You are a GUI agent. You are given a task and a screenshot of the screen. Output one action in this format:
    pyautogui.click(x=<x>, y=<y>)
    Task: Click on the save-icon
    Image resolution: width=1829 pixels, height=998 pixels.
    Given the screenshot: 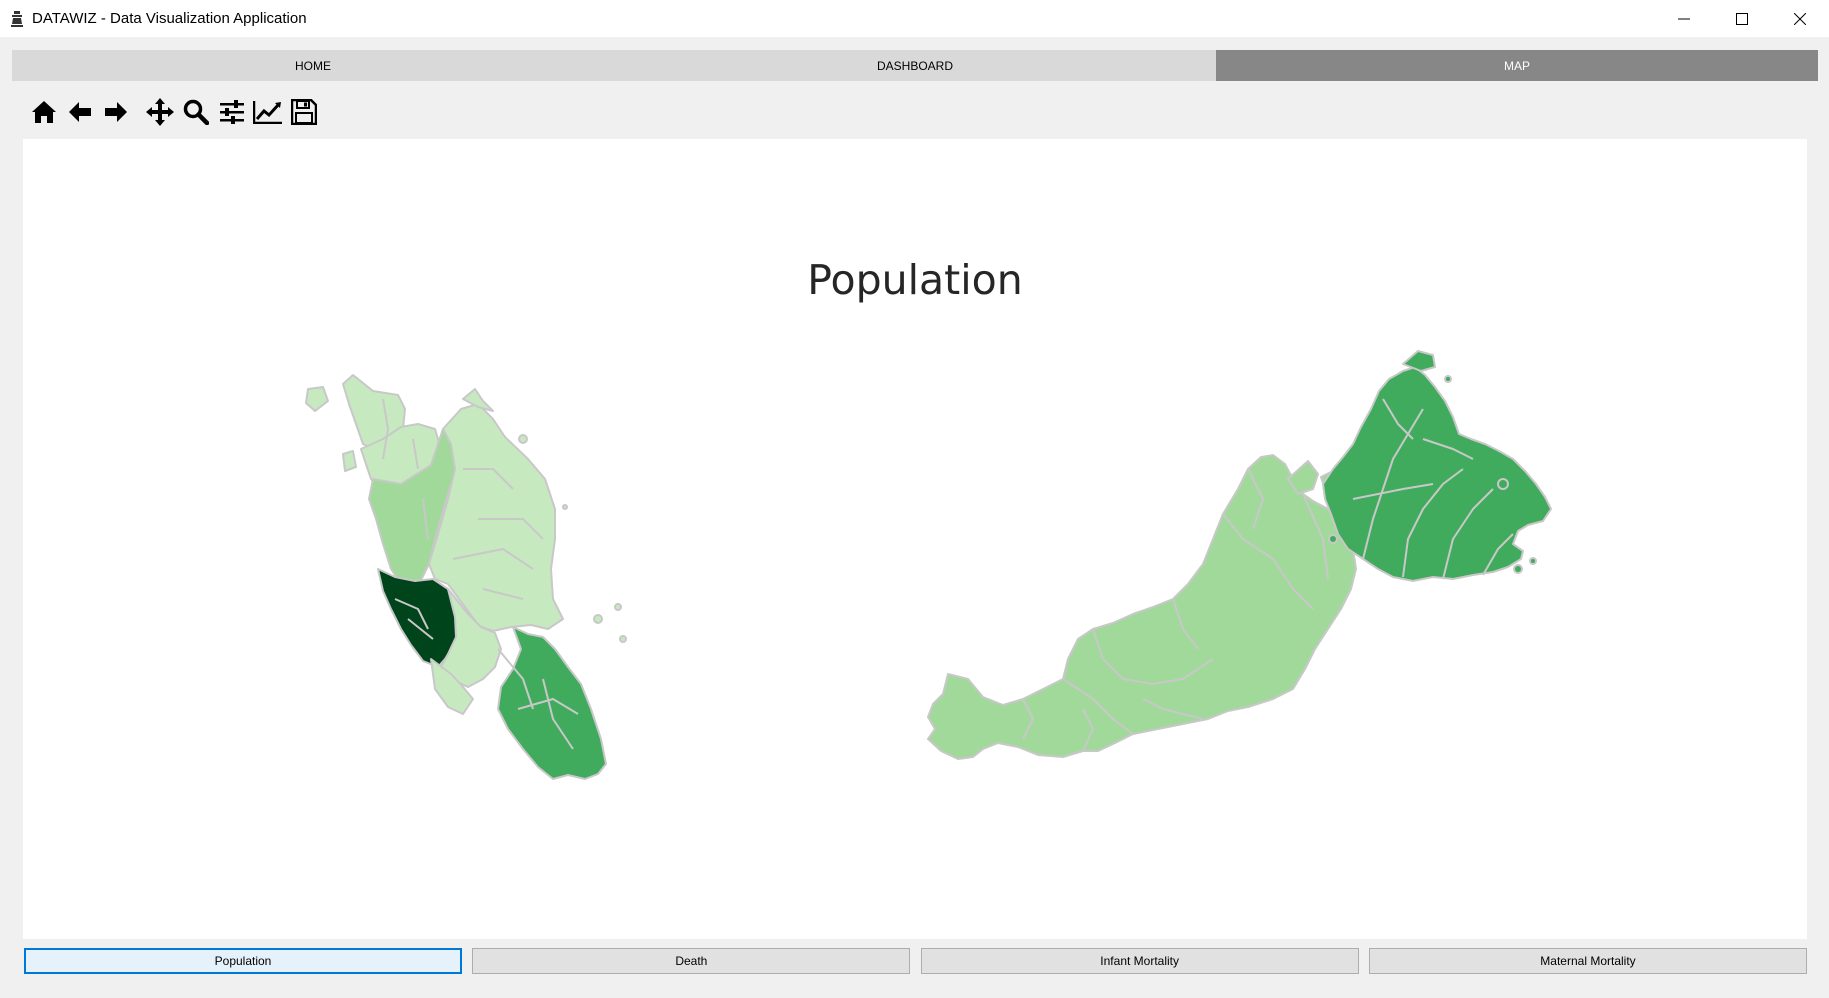 What is the action you would take?
    pyautogui.click(x=304, y=112)
    